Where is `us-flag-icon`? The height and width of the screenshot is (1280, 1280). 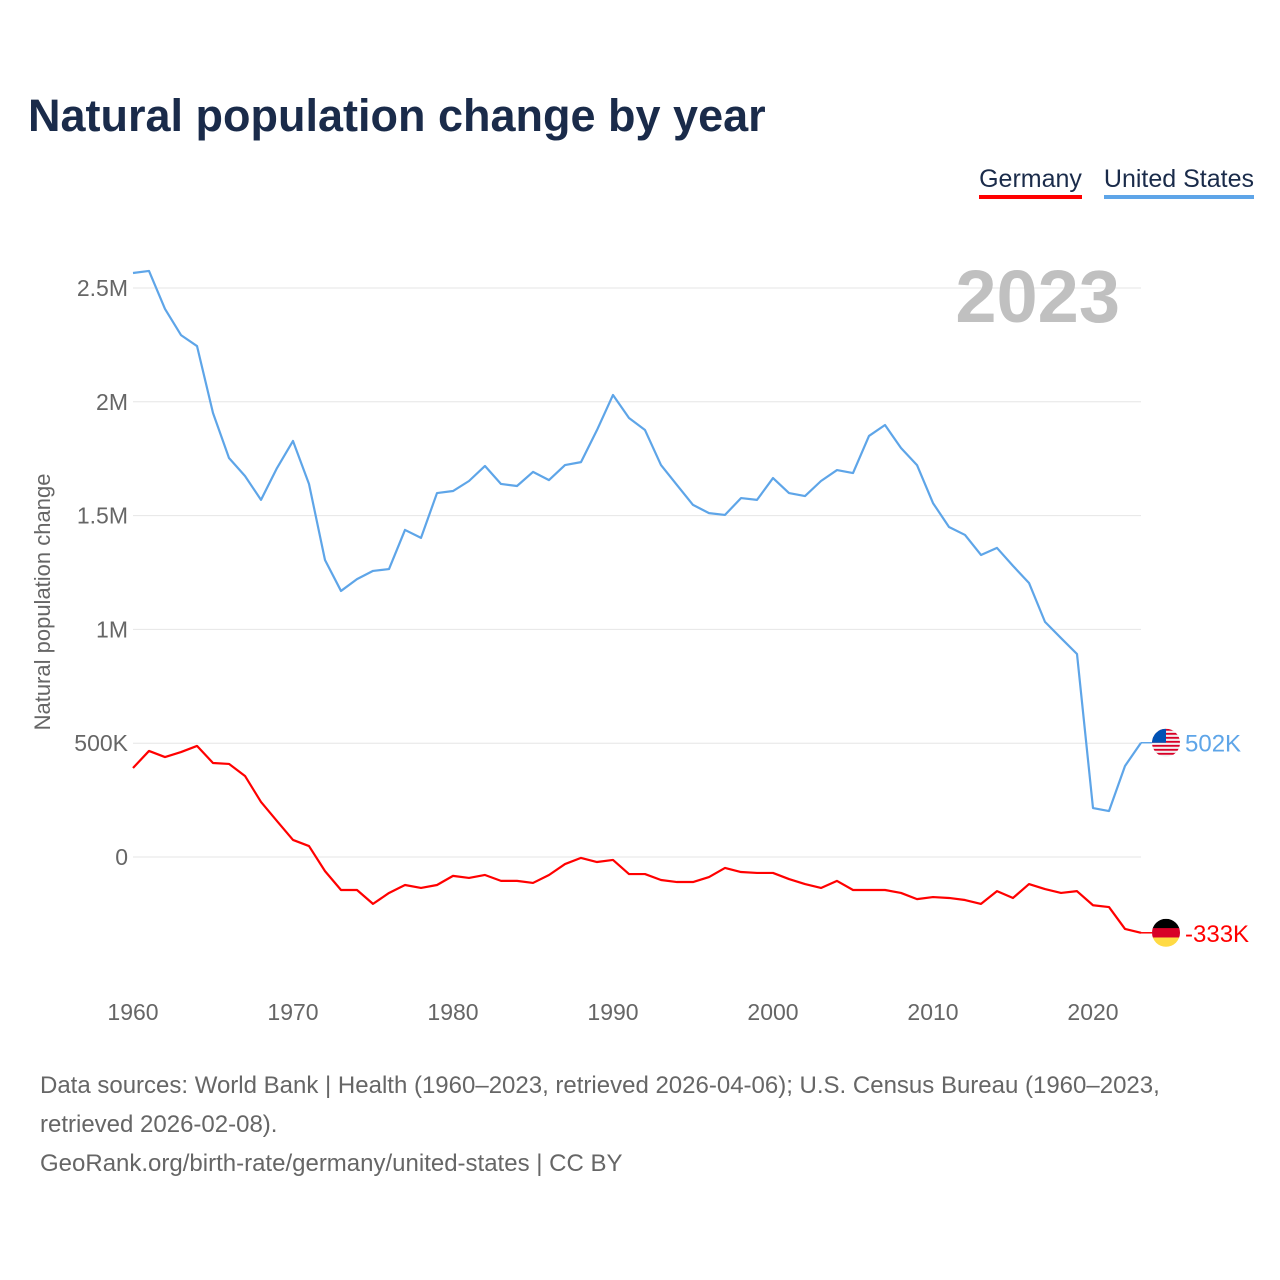
us-flag-icon is located at coordinates (1166, 742).